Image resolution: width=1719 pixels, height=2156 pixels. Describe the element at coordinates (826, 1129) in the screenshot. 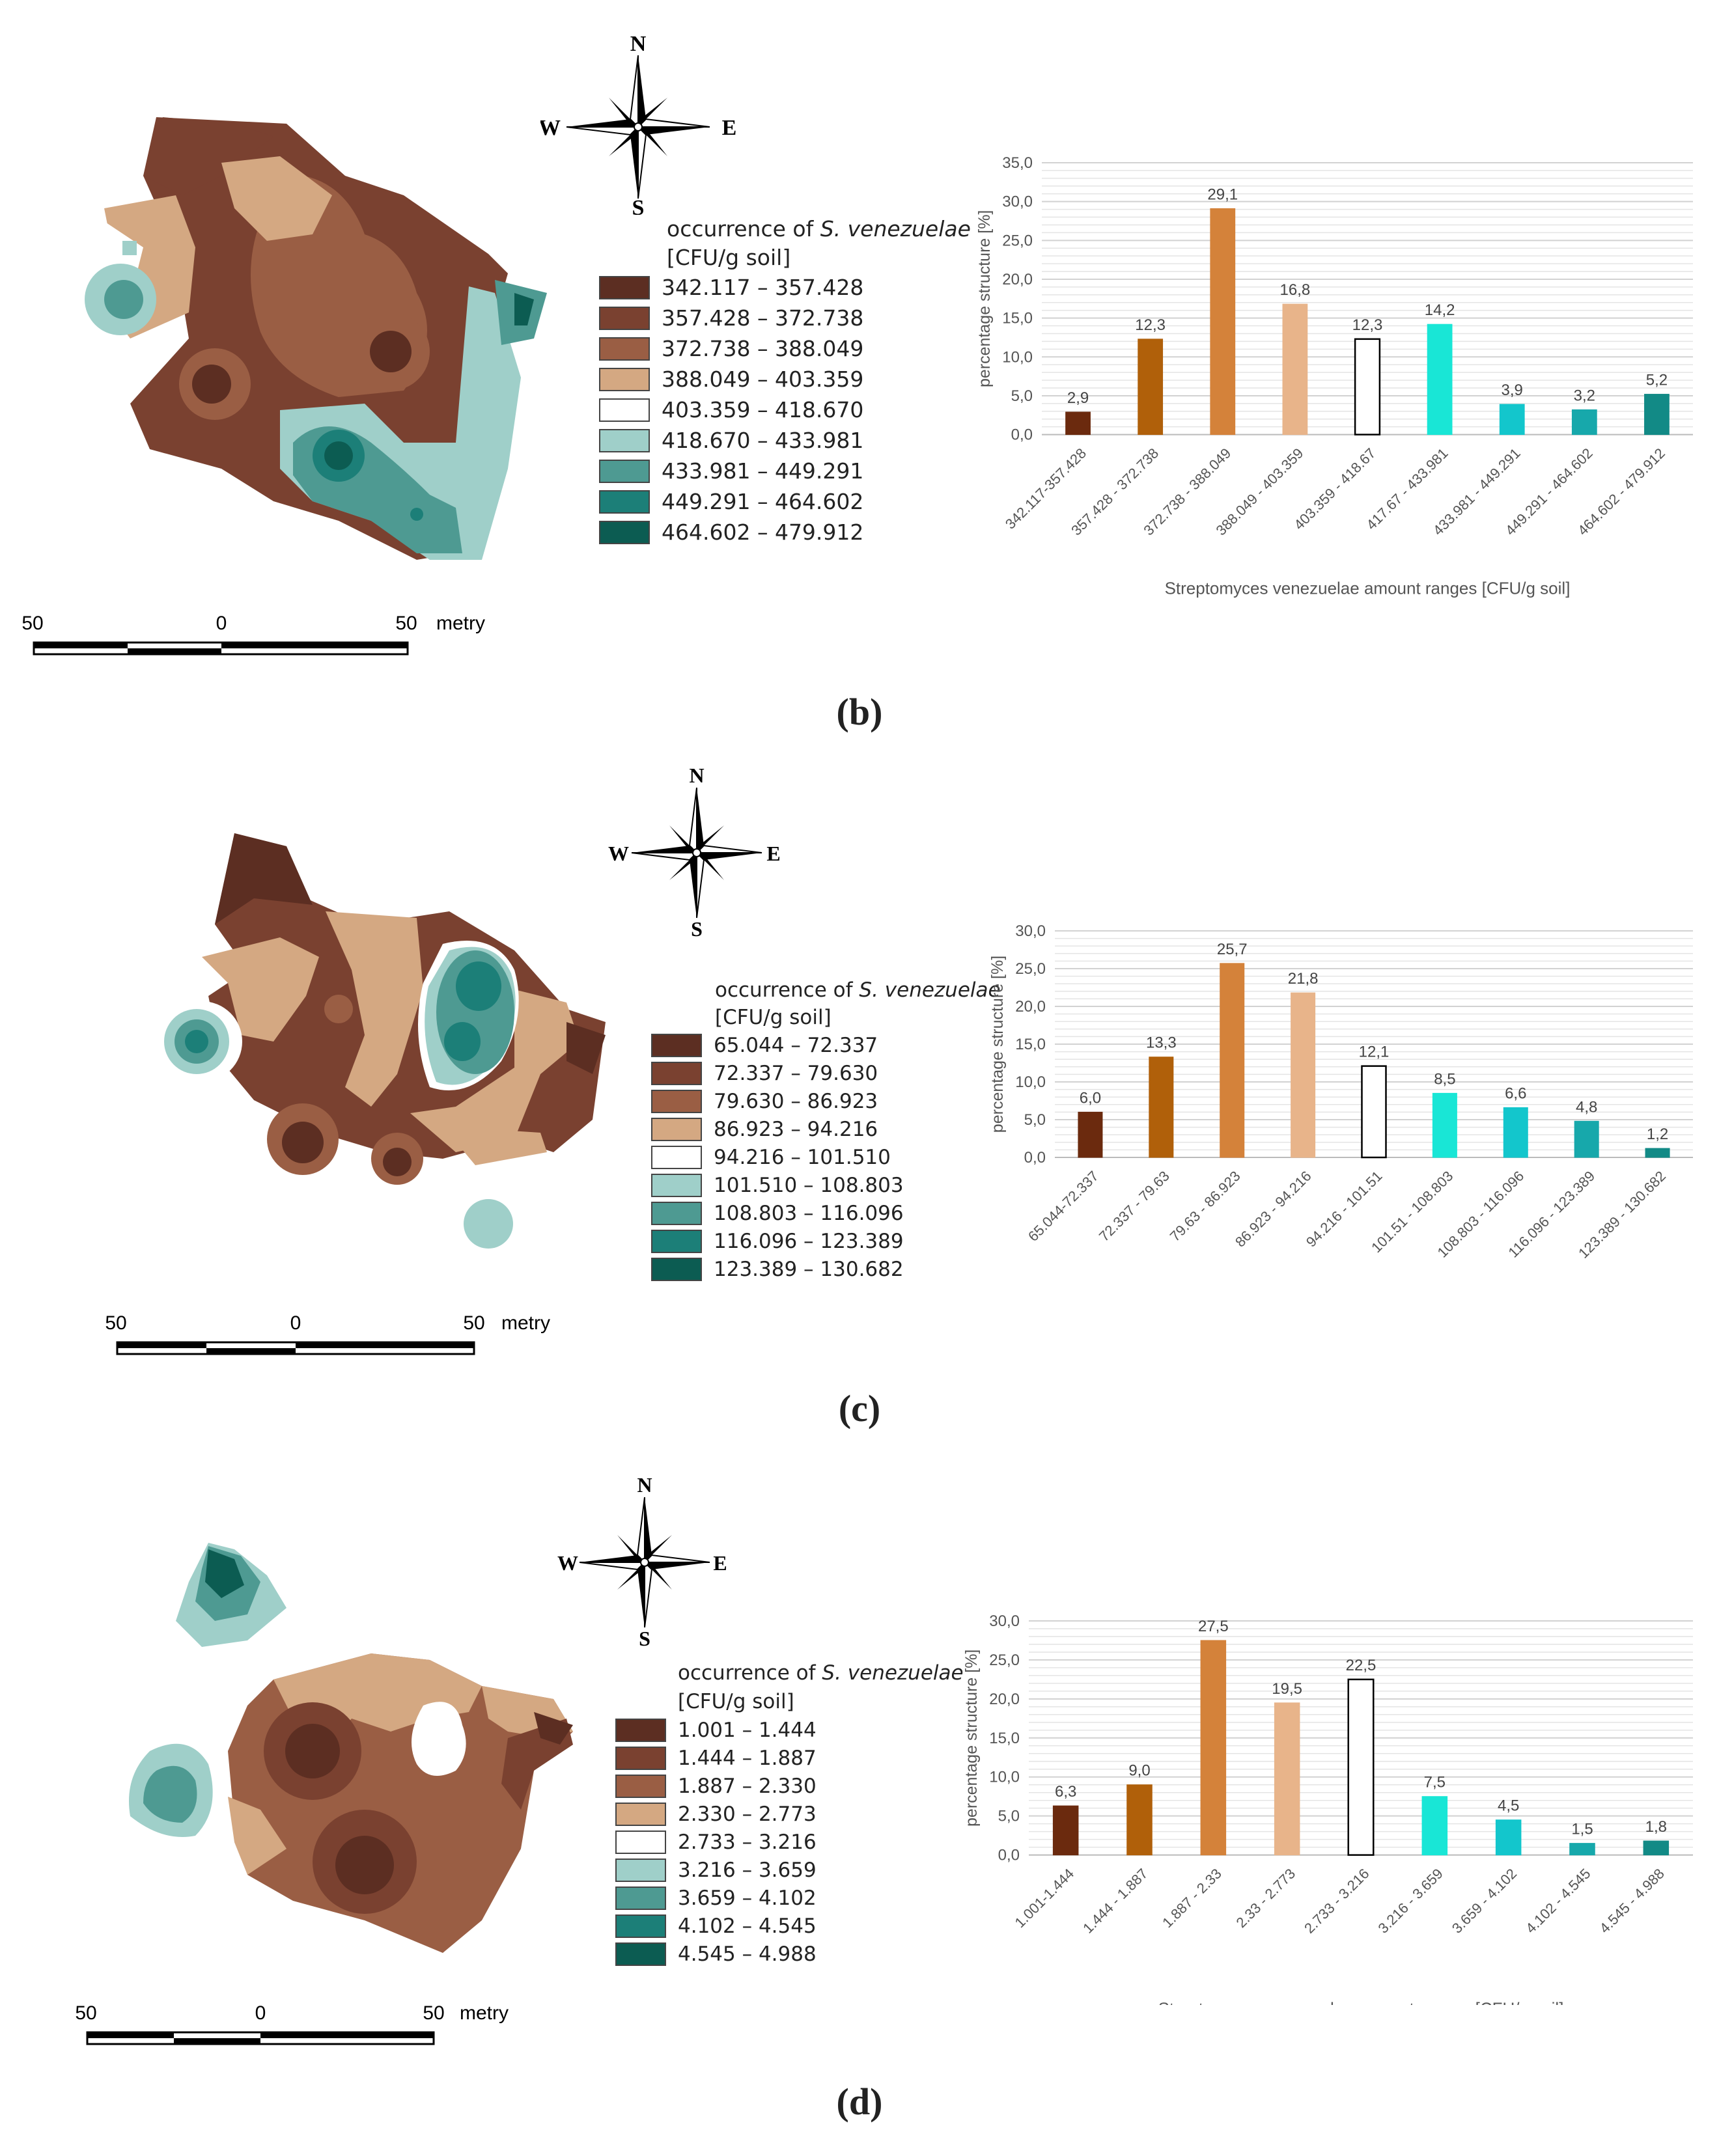

I see `legend-item: 86.923 – 94.216` at that location.